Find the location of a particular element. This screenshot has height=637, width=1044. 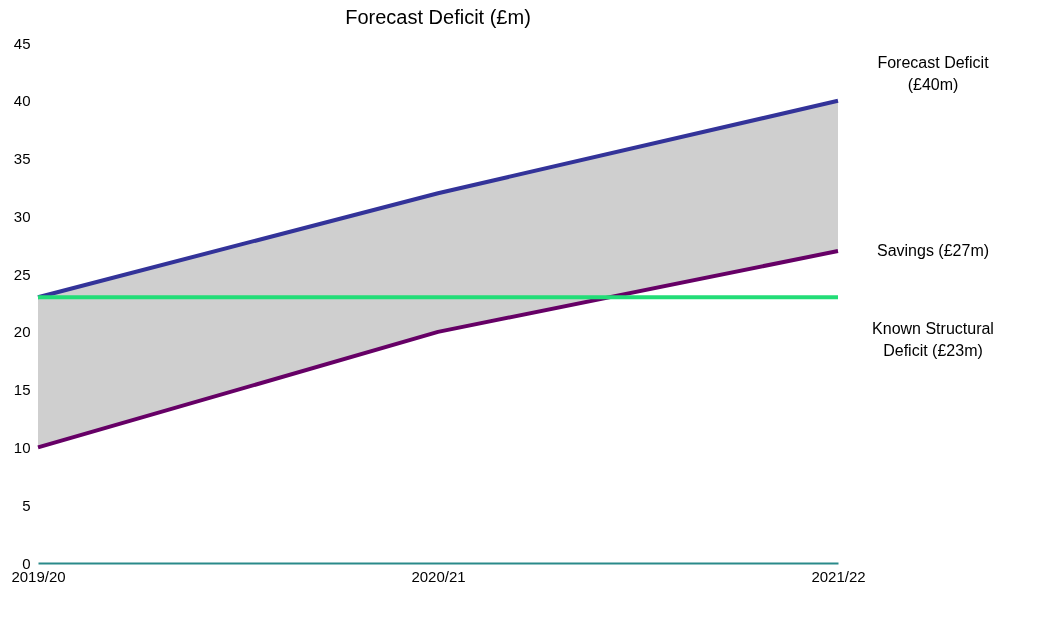

y-tick-label: 20 is located at coordinates (22, 332).